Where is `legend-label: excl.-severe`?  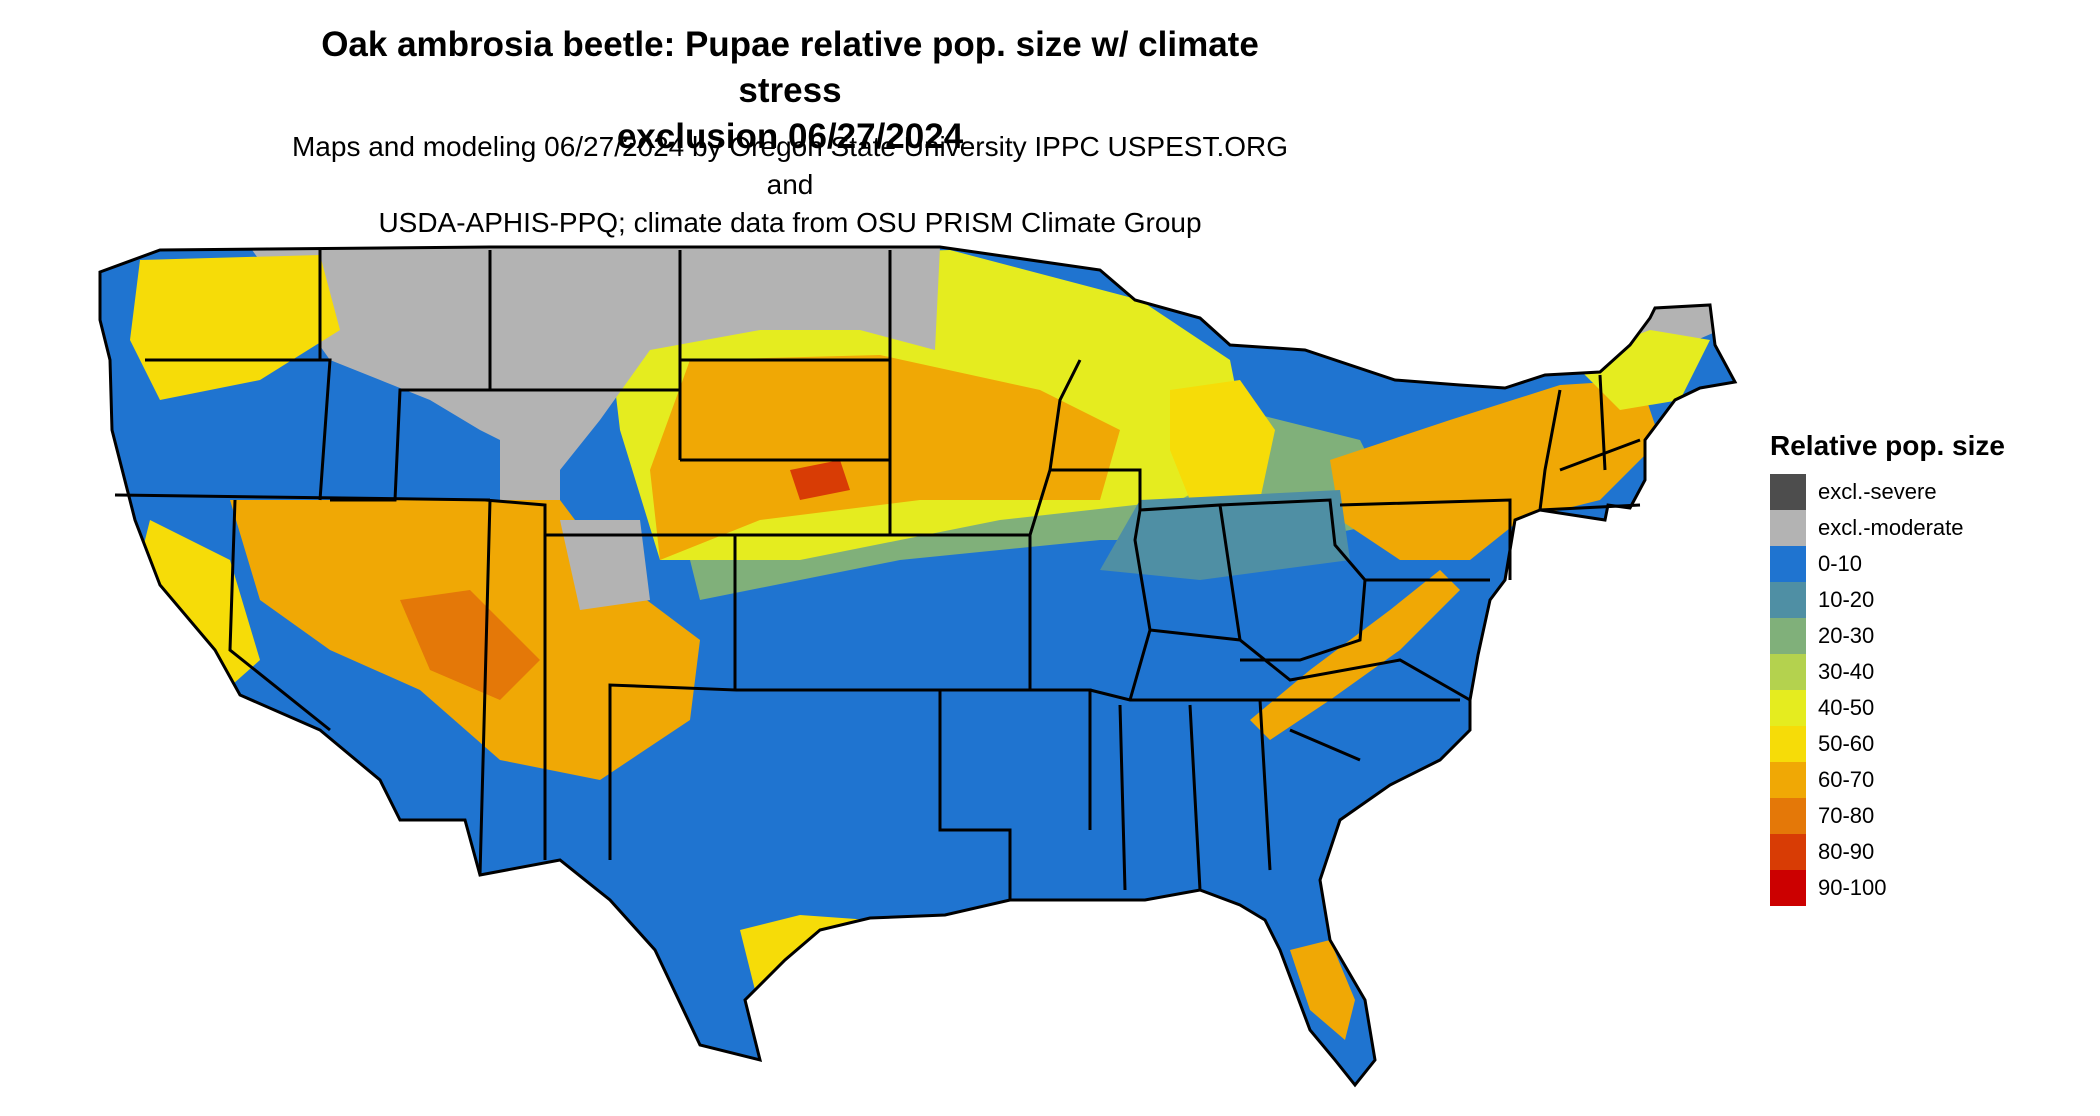
legend-label: excl.-severe is located at coordinates (1877, 491).